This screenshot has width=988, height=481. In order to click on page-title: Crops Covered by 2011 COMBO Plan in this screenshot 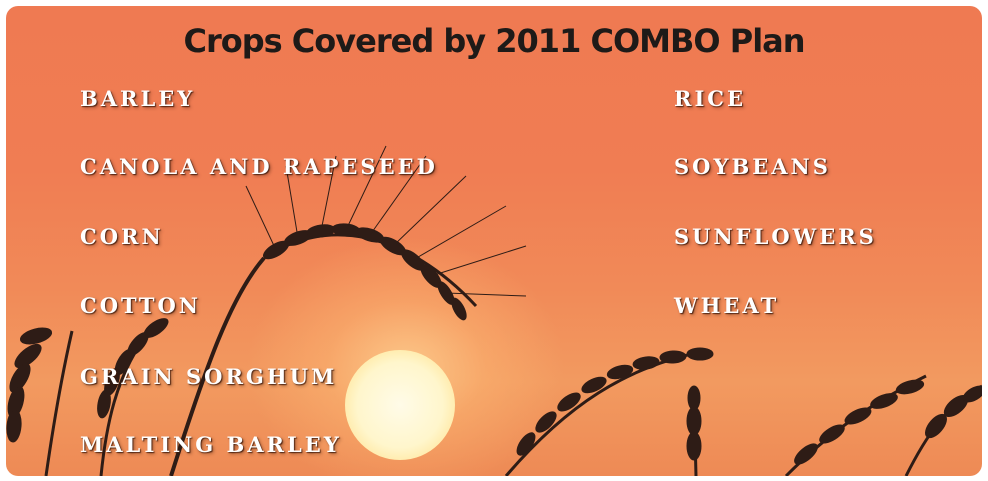, I will do `click(494, 41)`.